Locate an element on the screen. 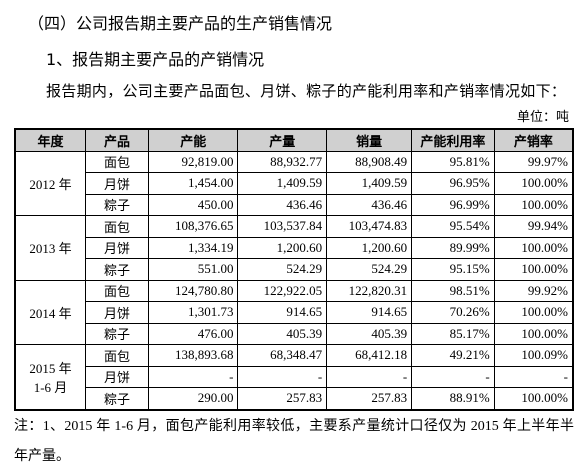 This screenshot has height=472, width=585. value-cell: 124,780.80 is located at coordinates (193, 290).